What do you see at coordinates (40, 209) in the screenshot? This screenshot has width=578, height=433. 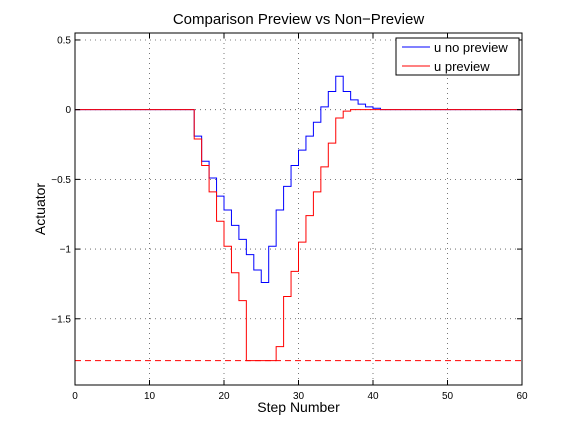 I see `y-axis-label: Actuator` at bounding box center [40, 209].